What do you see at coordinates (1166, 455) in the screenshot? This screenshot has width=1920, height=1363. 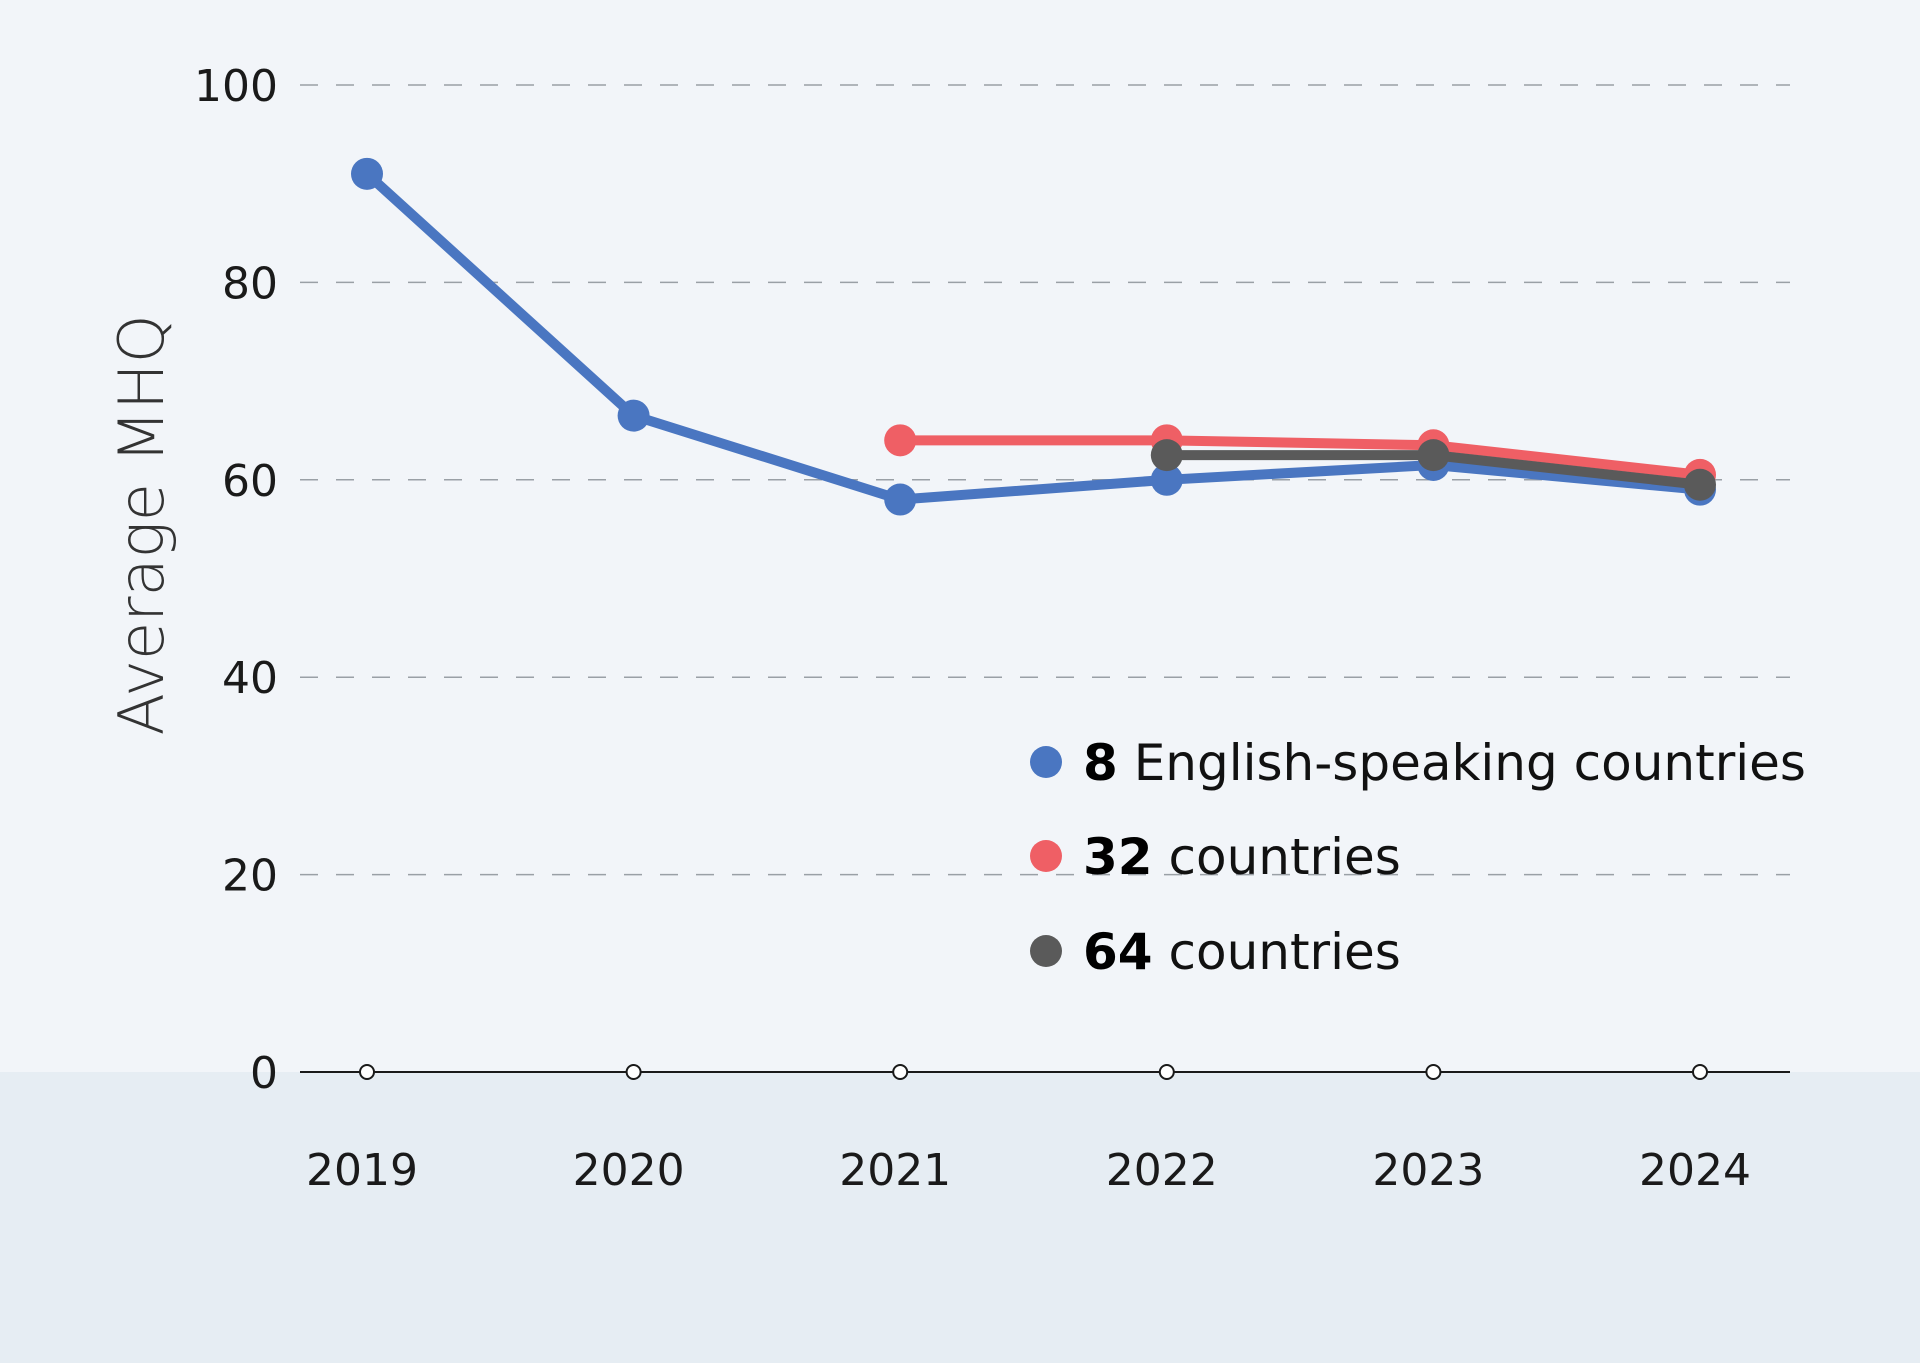 I see `series-2-point-2022` at bounding box center [1166, 455].